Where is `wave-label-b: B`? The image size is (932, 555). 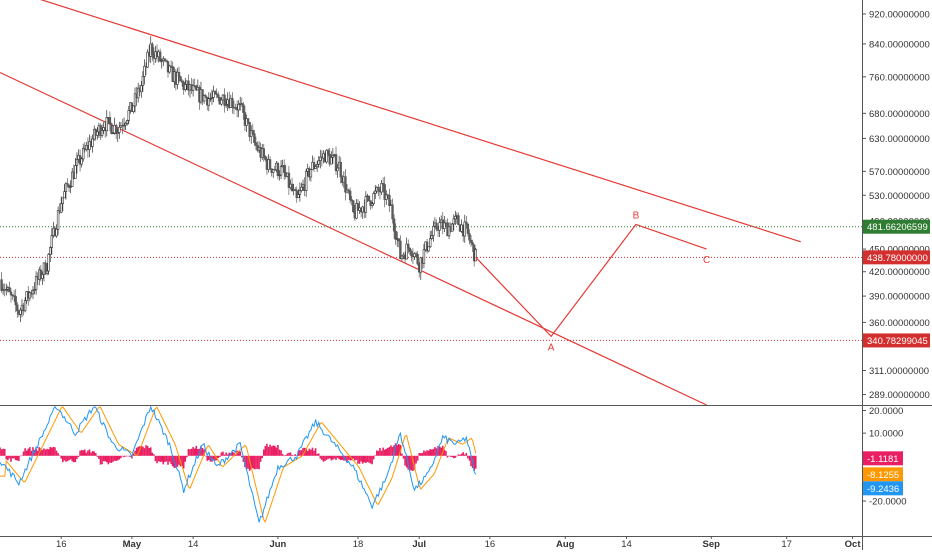 wave-label-b: B is located at coordinates (636, 215).